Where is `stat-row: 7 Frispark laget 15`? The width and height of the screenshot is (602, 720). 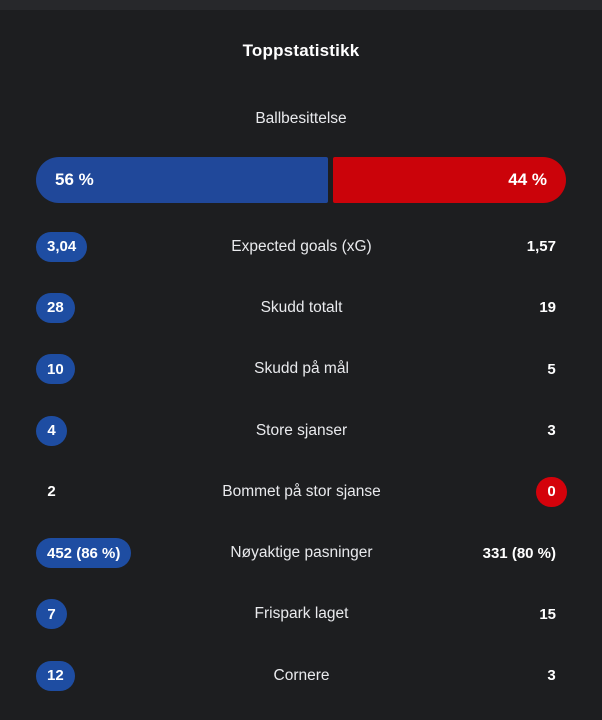 stat-row: 7 Frispark laget 15 is located at coordinates (301, 614).